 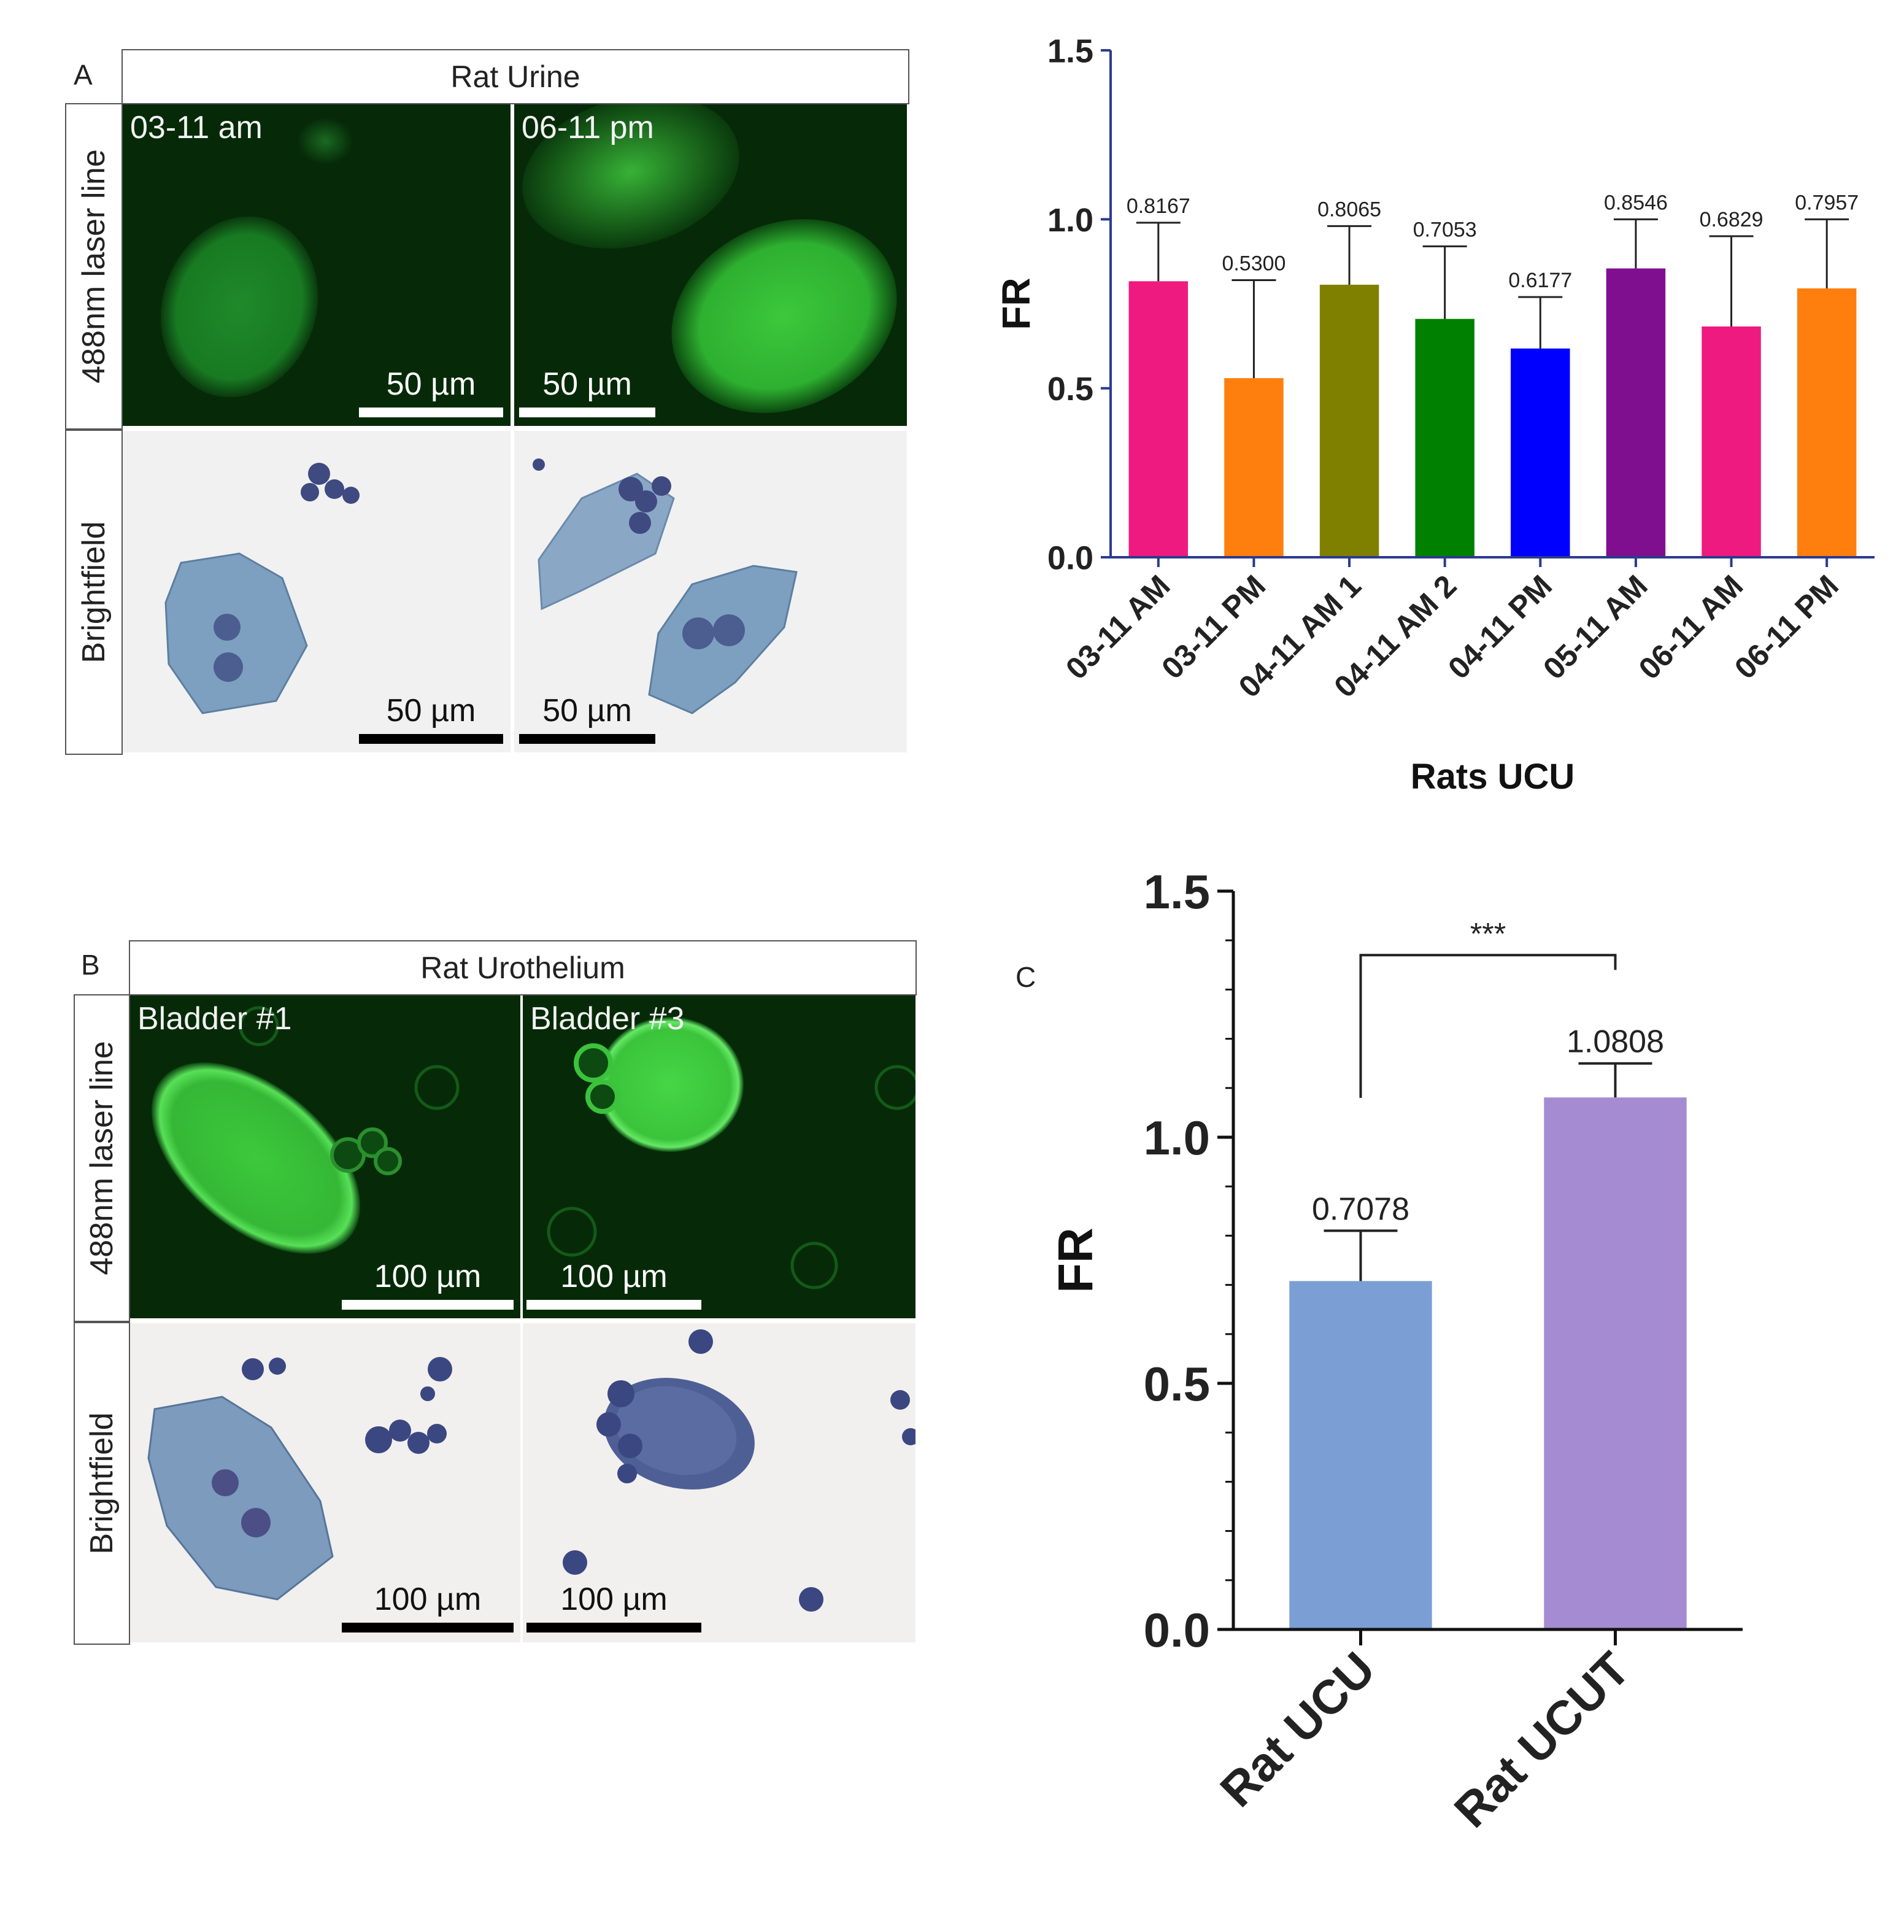 I want to click on value-label: 0.6177, so click(x=1540, y=280).